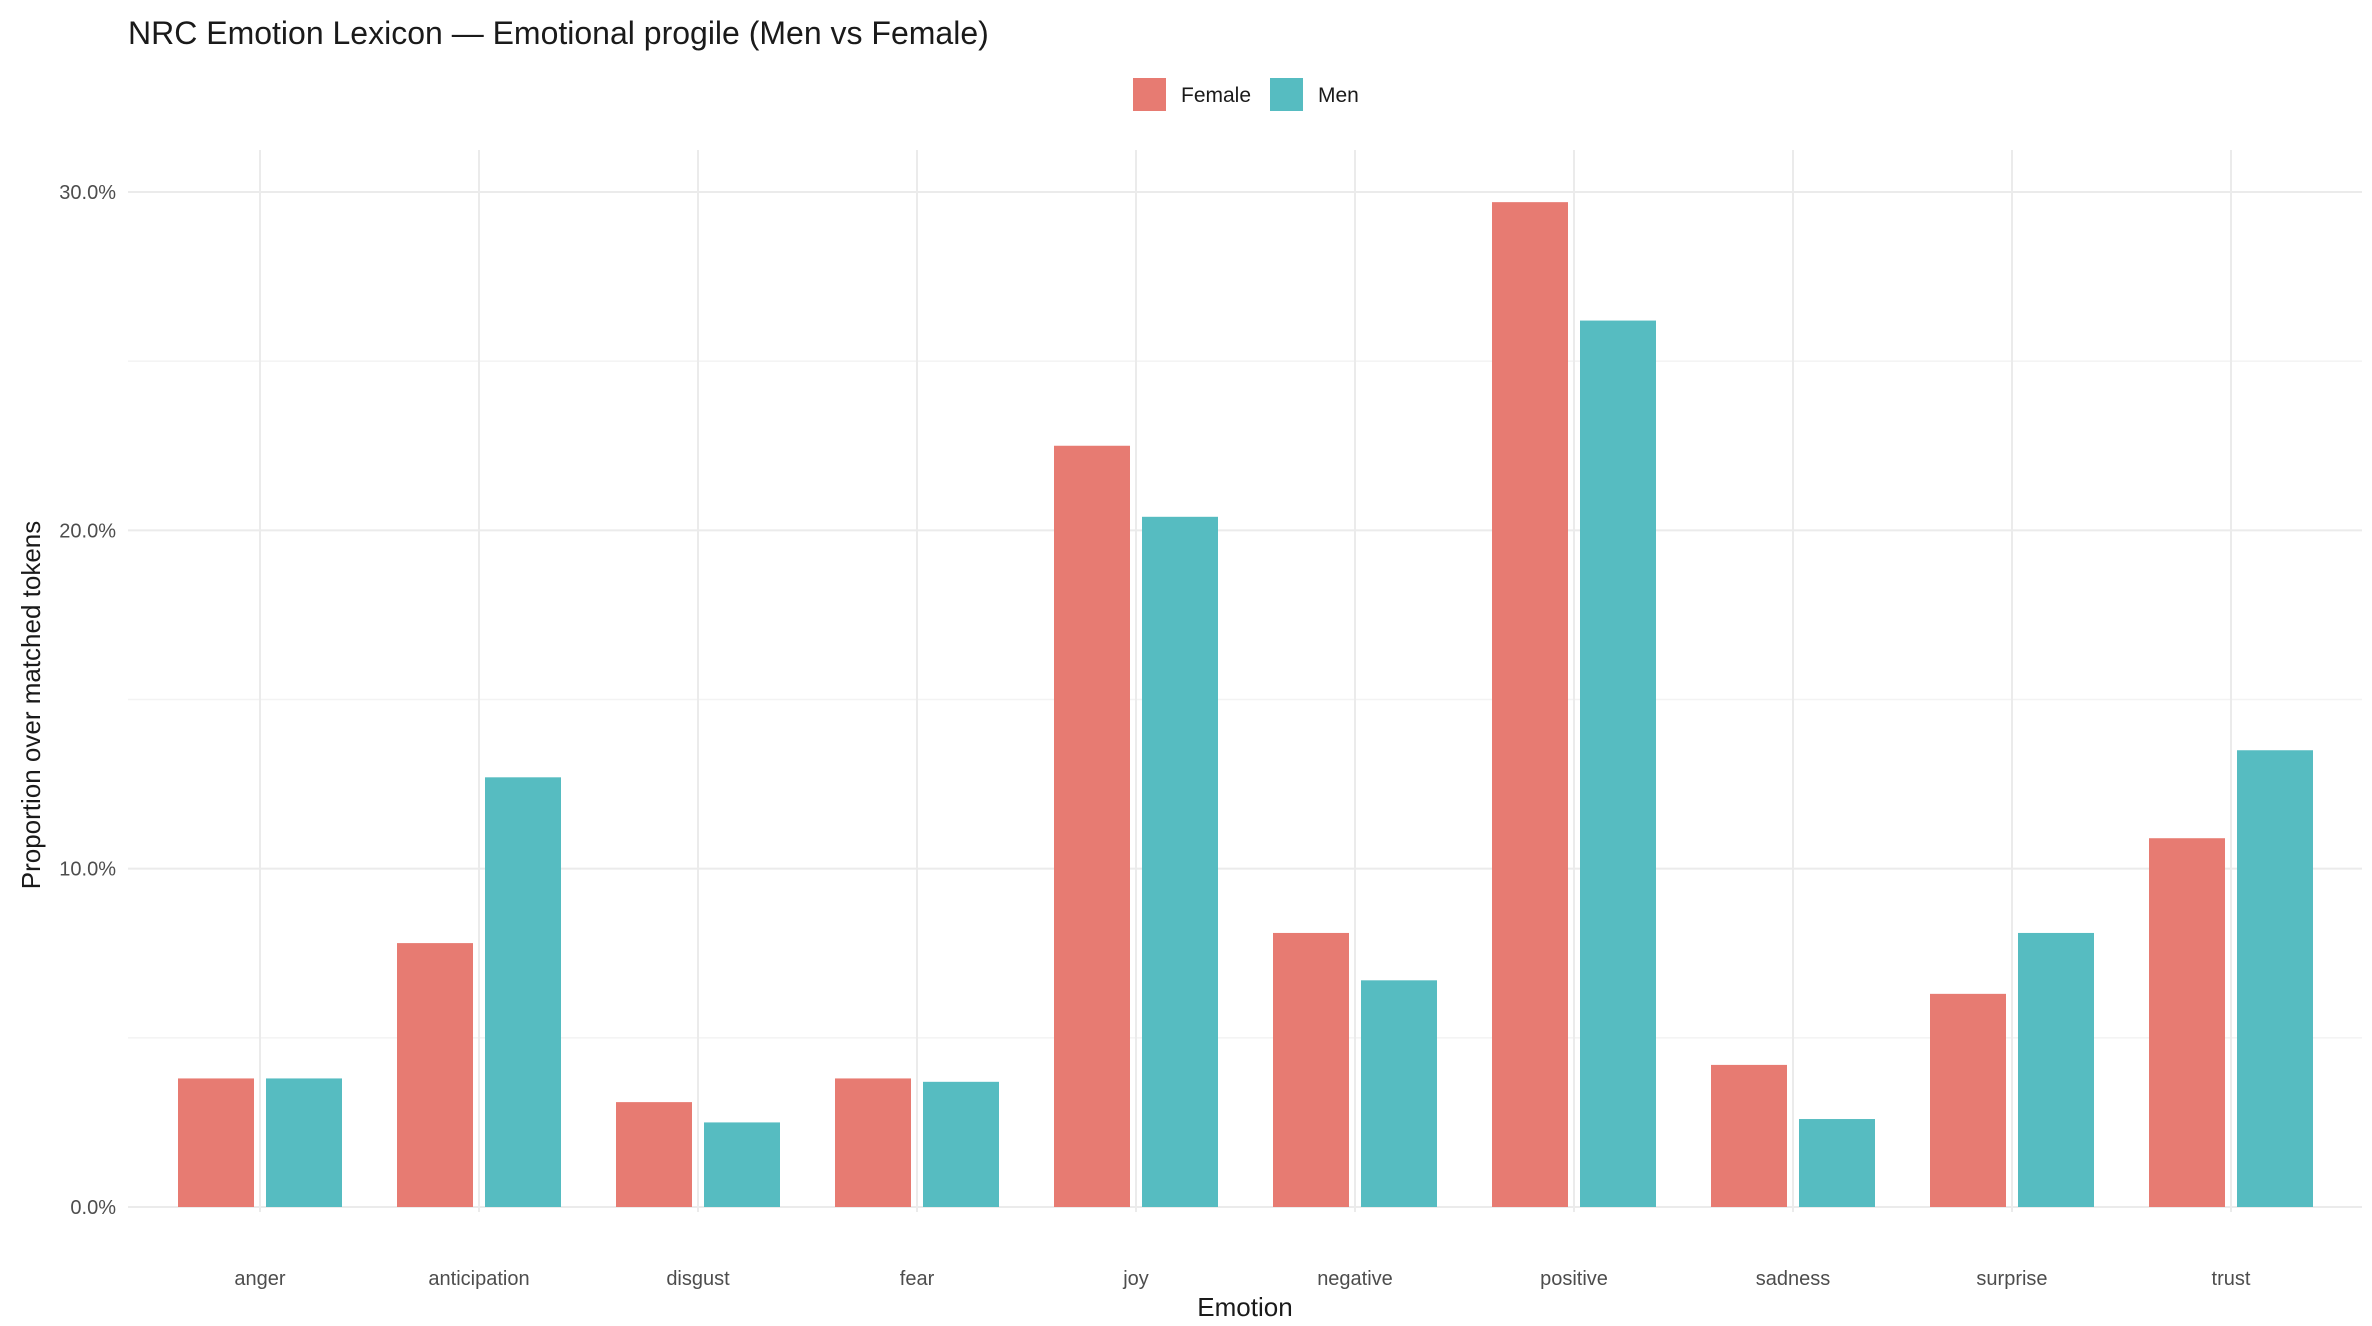  I want to click on x-tick-label: negative, so click(1355, 1279).